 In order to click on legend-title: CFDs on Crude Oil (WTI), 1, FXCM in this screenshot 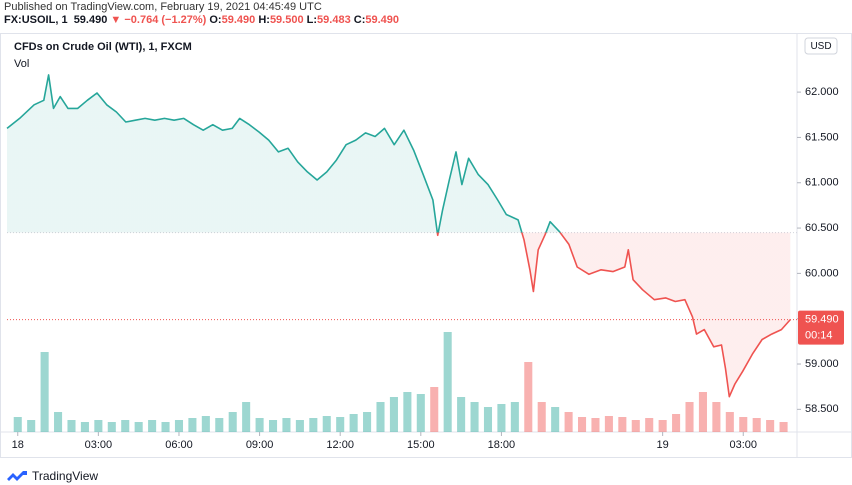, I will do `click(103, 47)`.